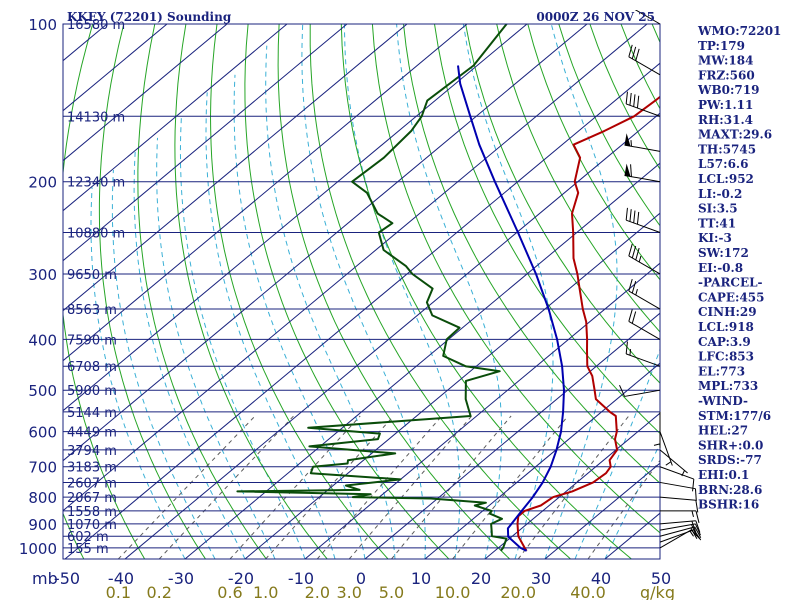 The width and height of the screenshot is (800, 600). What do you see at coordinates (727, 312) in the screenshot?
I see `index-value: CINH:29` at bounding box center [727, 312].